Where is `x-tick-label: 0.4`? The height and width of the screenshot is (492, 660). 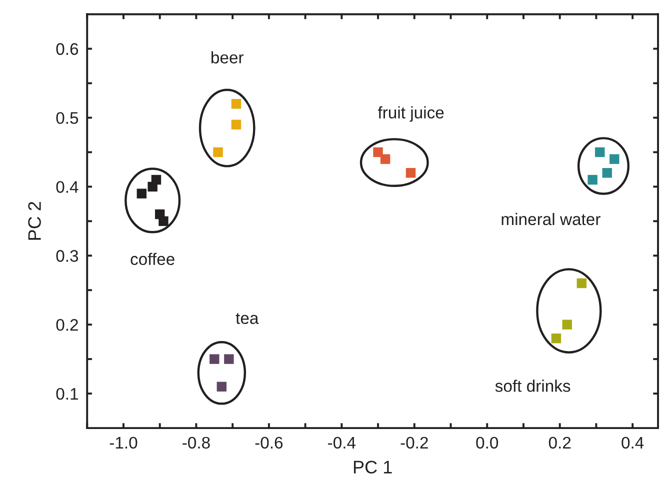 x-tick-label: 0.4 is located at coordinates (633, 442).